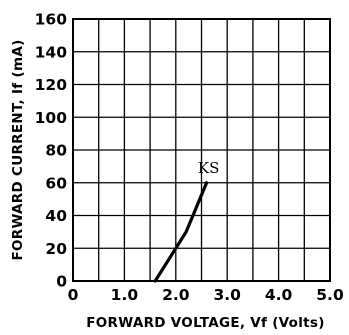 Image resolution: width=349 pixels, height=335 pixels. I want to click on series-layer: KS, so click(186, 221).